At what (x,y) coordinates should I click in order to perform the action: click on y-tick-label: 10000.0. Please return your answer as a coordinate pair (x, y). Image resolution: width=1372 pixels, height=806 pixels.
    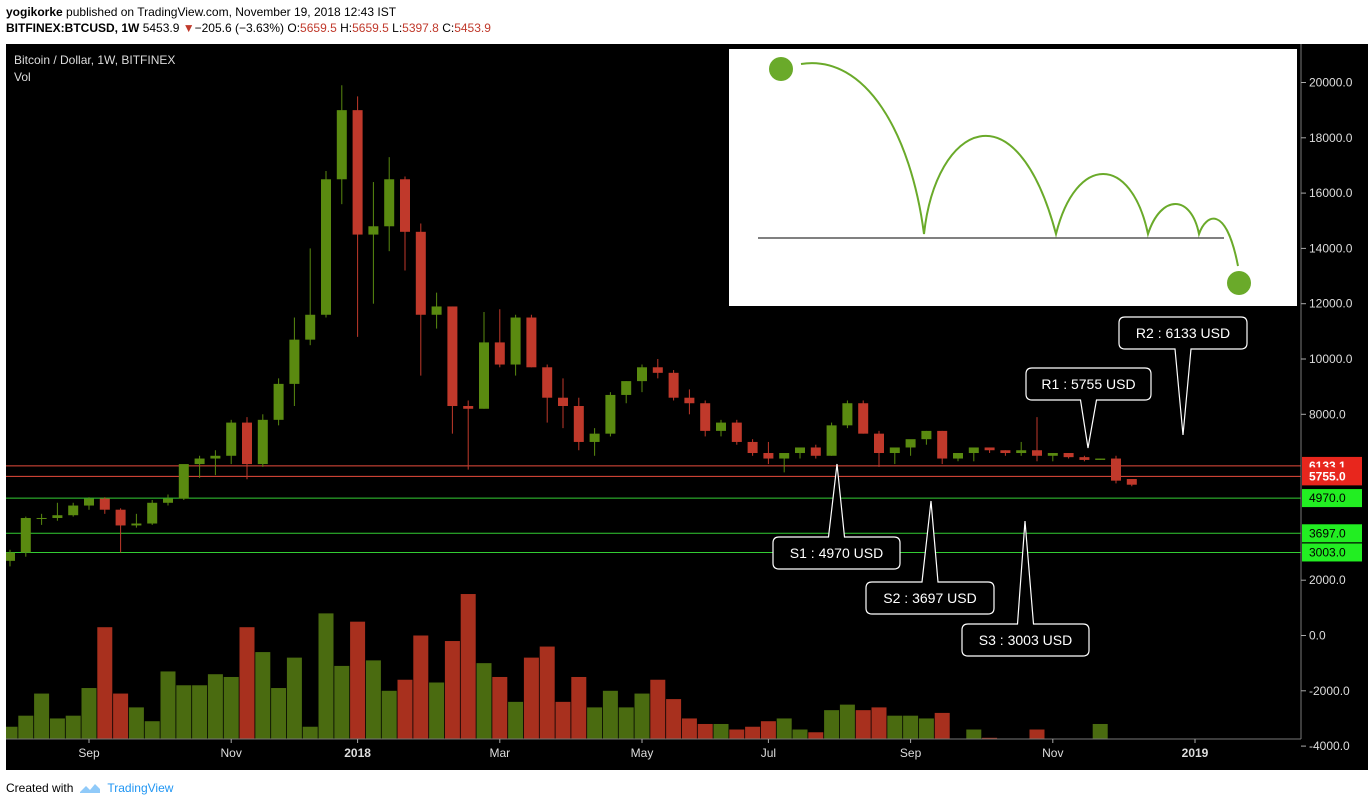
    Looking at the image, I should click on (1331, 359).